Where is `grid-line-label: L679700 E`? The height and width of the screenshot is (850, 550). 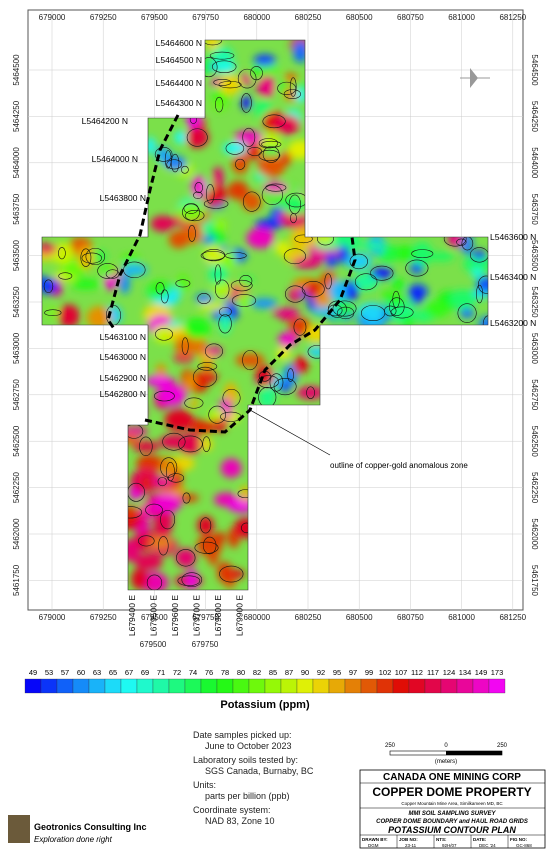
grid-line-label: L679700 E is located at coordinates (197, 615).